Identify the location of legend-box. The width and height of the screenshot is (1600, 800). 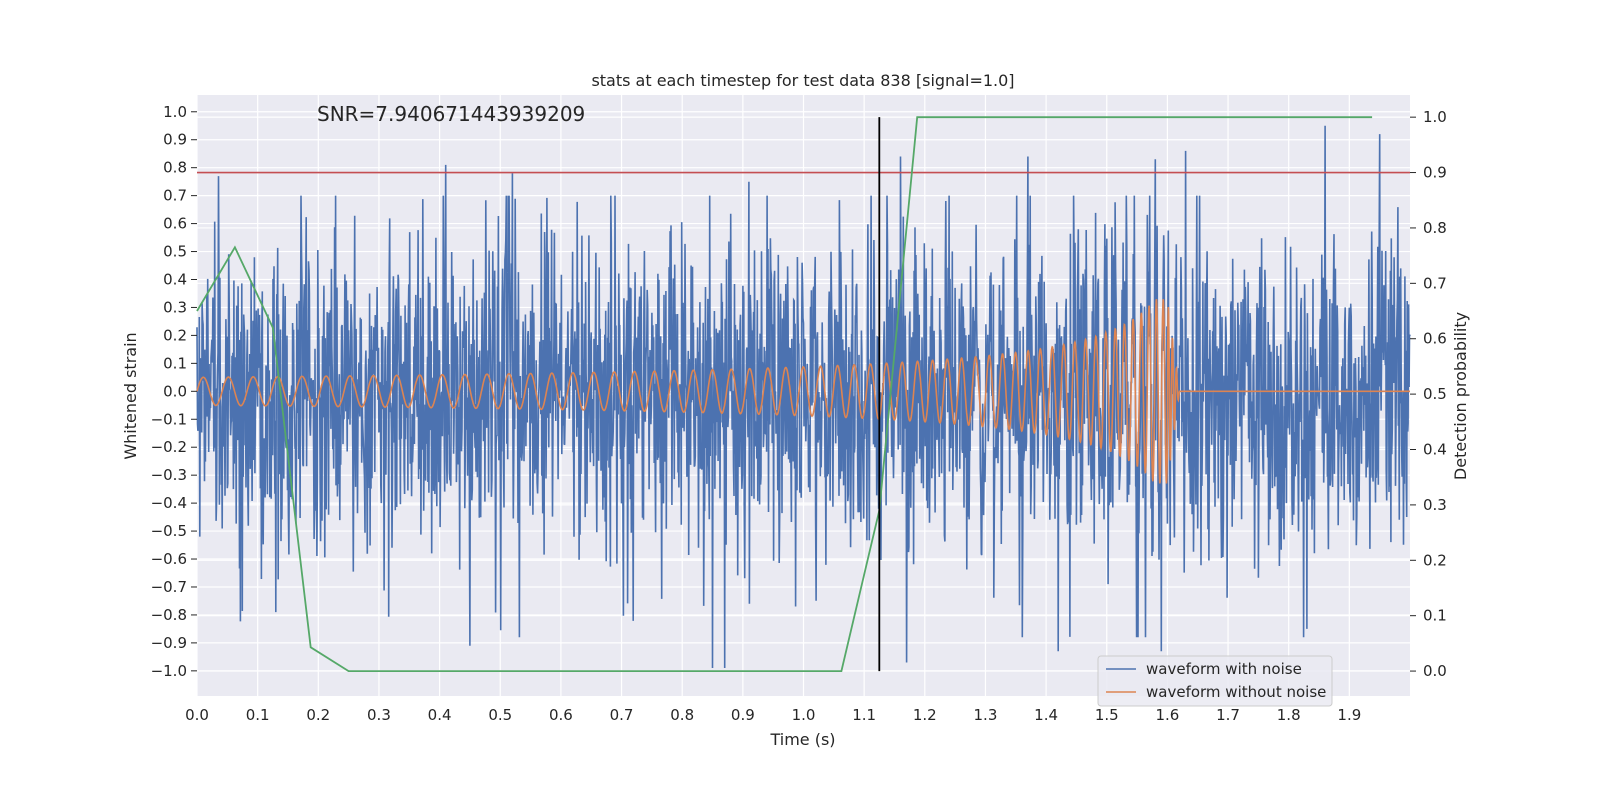
(1215, 681).